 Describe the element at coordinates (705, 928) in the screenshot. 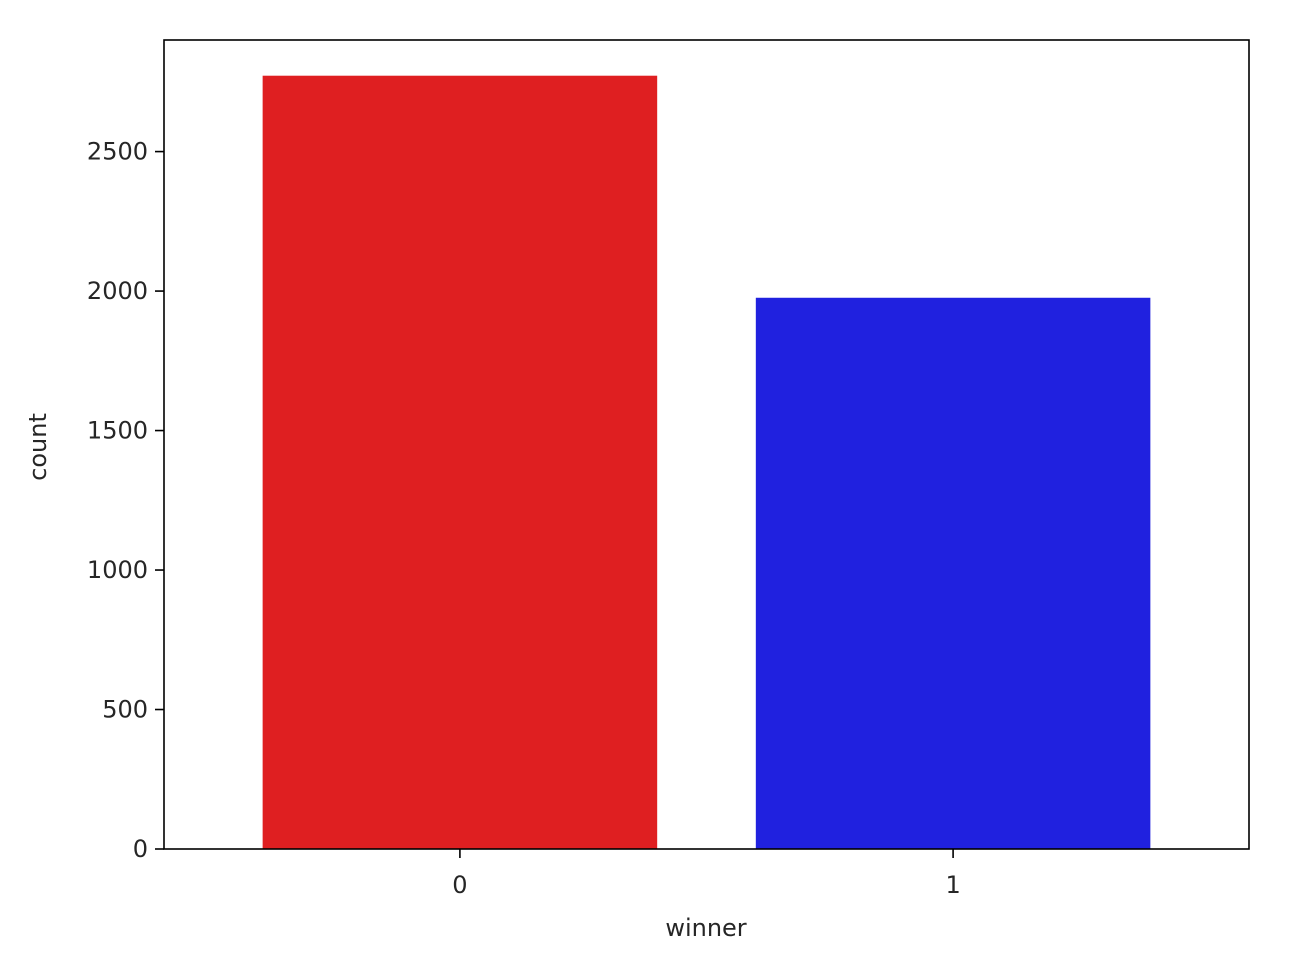

I see `x-axis-label: winner` at that location.